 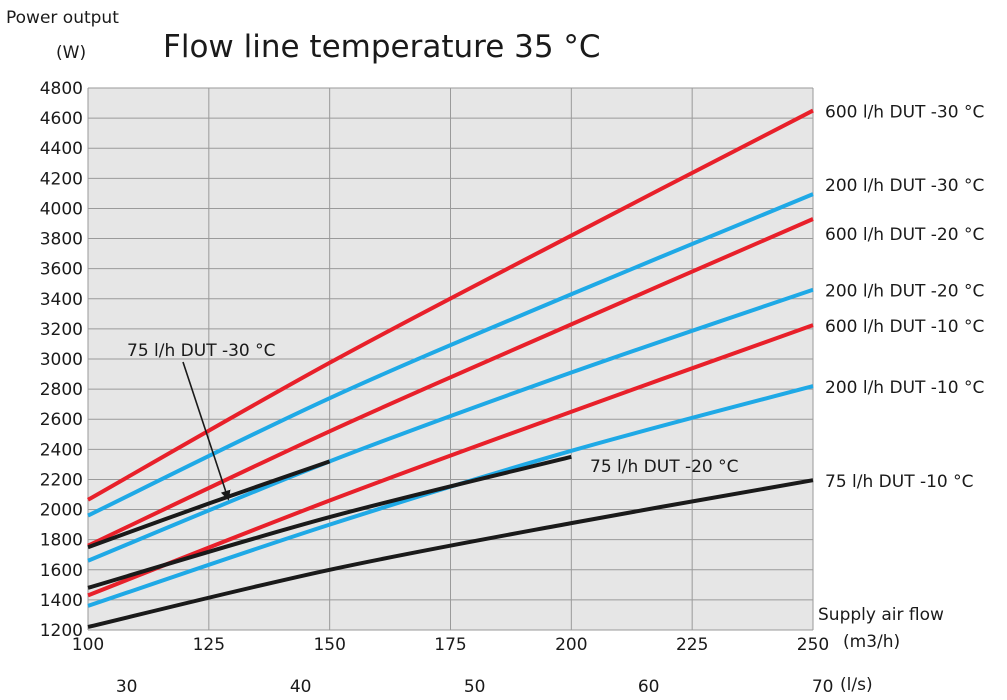 What do you see at coordinates (450, 645) in the screenshot?
I see `x-tick-label-m3h: 175` at bounding box center [450, 645].